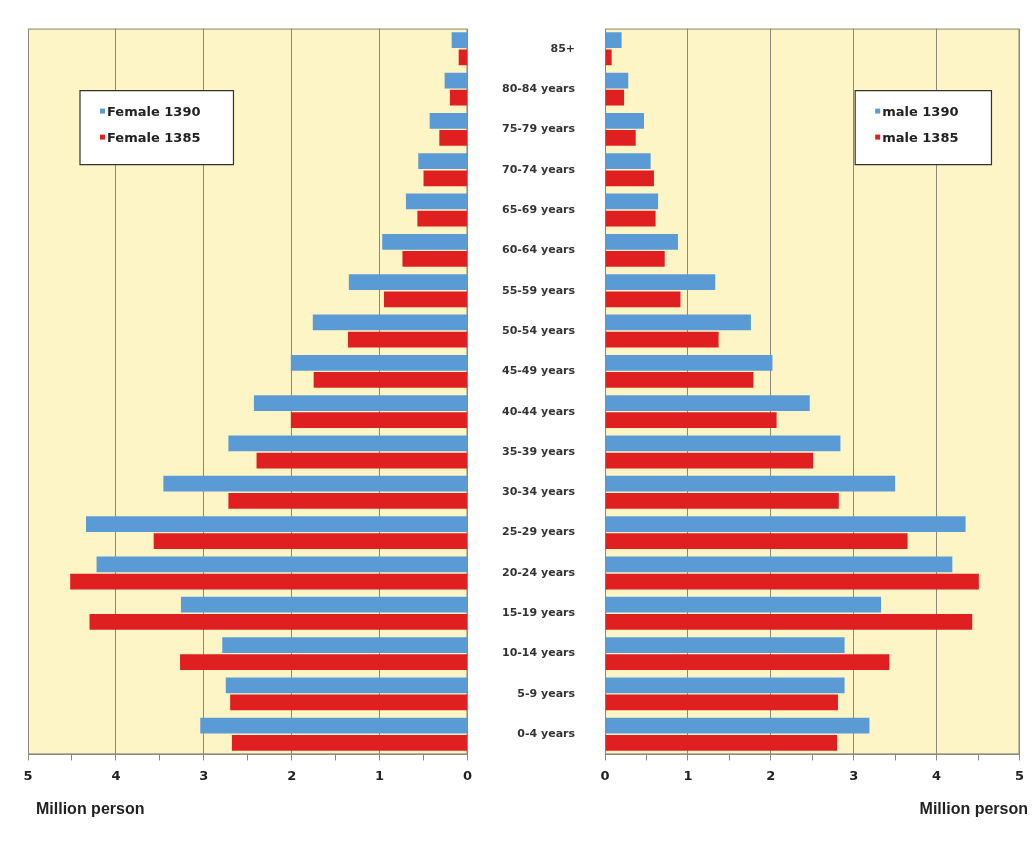 The height and width of the screenshot is (842, 1032). What do you see at coordinates (538, 532) in the screenshot?
I see `y-tick-label: 25-29 years` at bounding box center [538, 532].